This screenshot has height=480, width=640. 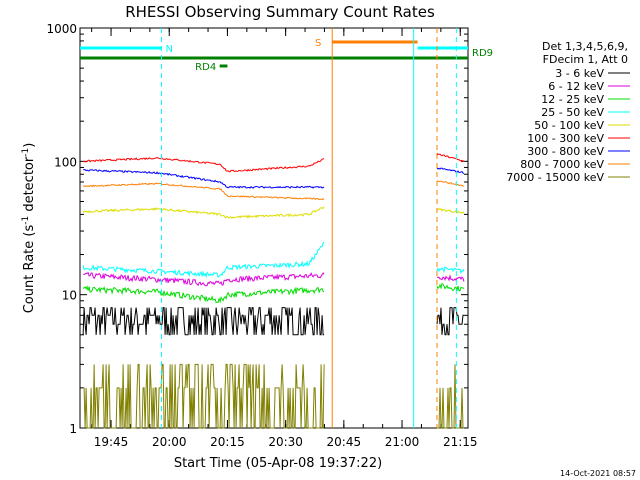 I want to click on flag-label: RD9, so click(x=482, y=53).